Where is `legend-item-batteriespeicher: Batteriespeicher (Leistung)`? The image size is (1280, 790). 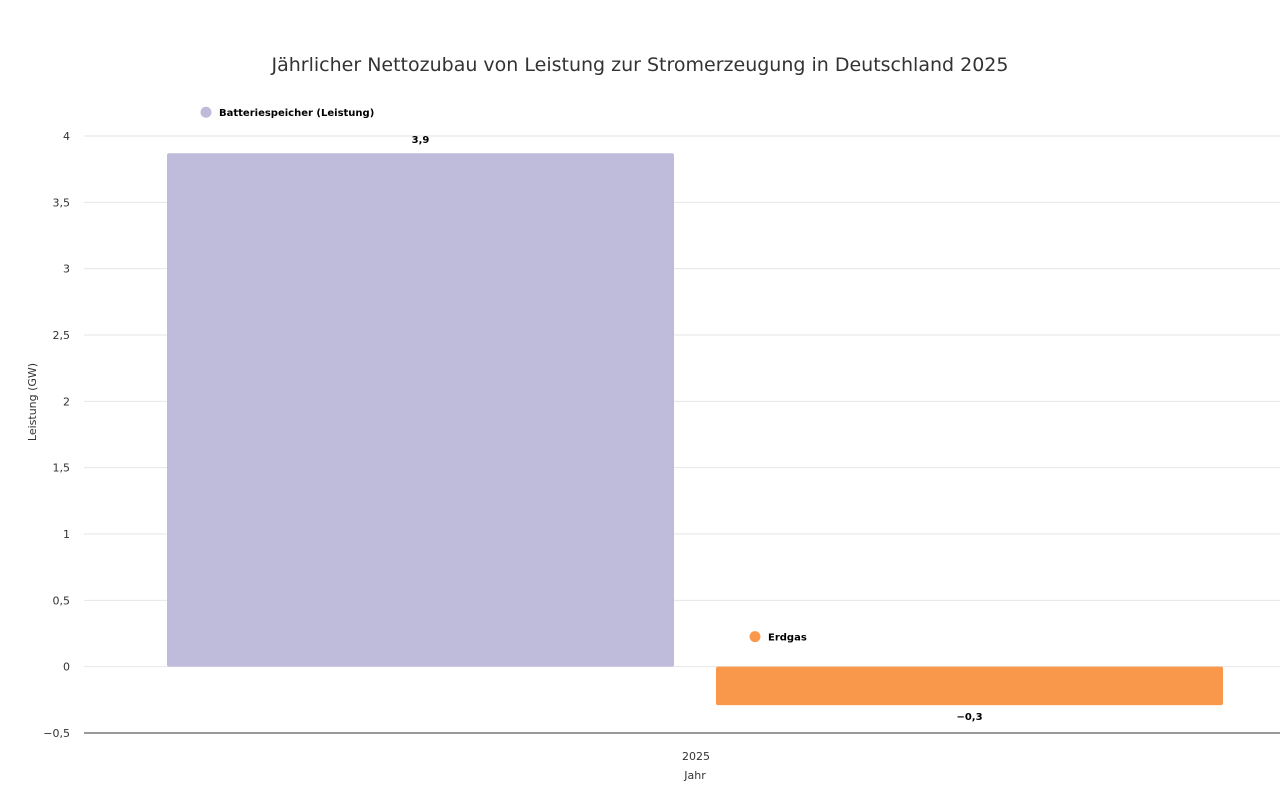 legend-item-batteriespeicher: Batteriespeicher (Leistung) is located at coordinates (287, 113).